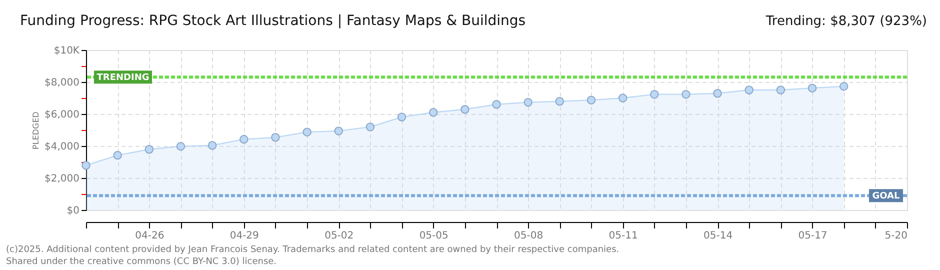 This screenshot has width=940, height=270. What do you see at coordinates (273, 21) in the screenshot?
I see `chart-title: Funding Progress: RPG Stock Art Illustrations | Fantasy Maps & Buildings` at bounding box center [273, 21].